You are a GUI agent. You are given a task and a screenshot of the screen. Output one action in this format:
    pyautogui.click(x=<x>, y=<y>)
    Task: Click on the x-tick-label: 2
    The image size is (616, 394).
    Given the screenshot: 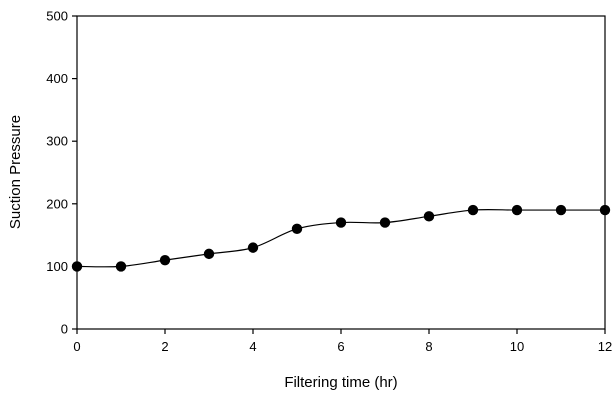 What is the action you would take?
    pyautogui.click(x=164, y=346)
    